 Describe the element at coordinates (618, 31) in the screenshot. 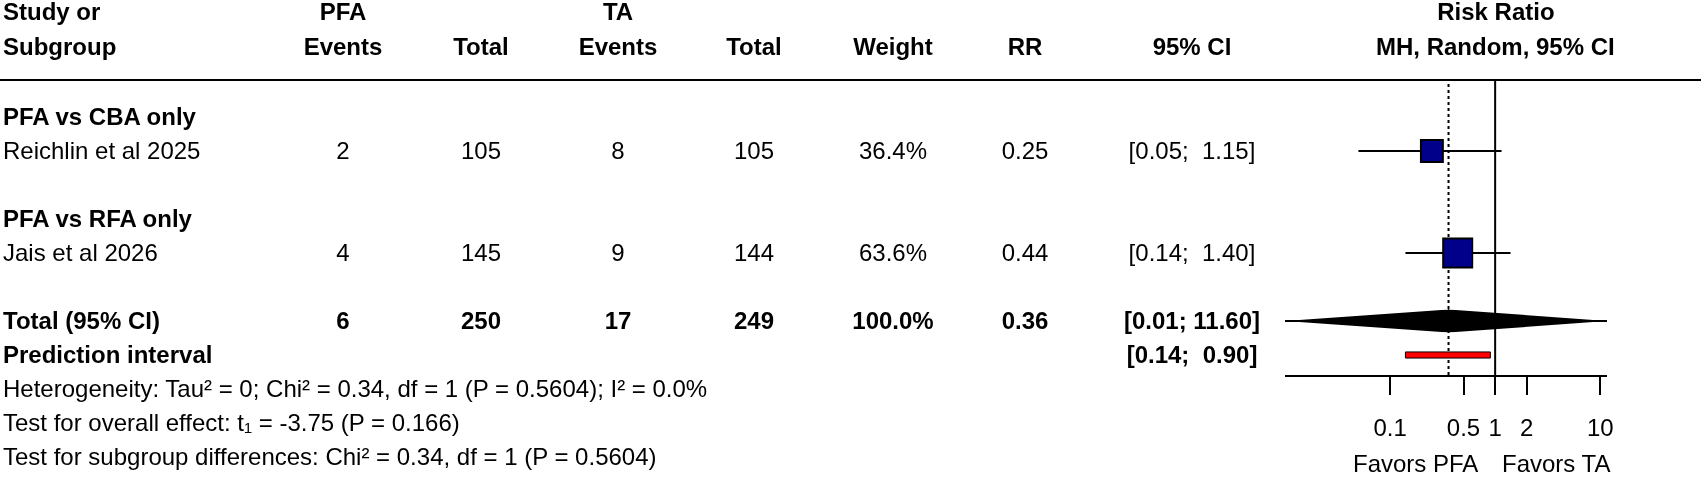

I see `category-label: TA Events` at that location.